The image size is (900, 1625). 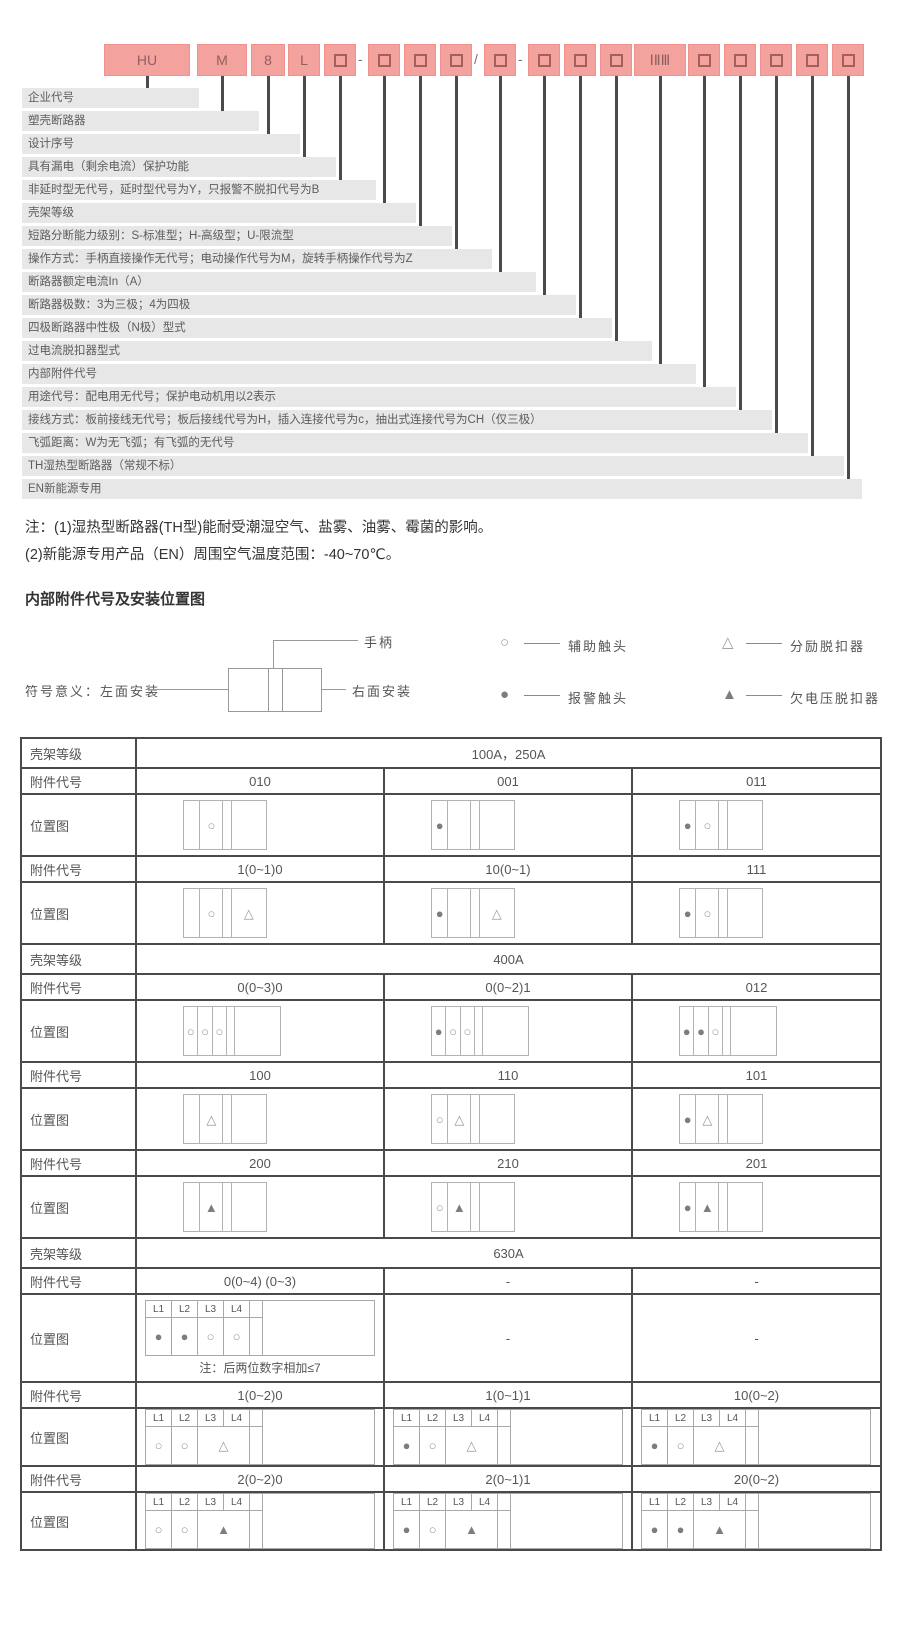 I want to click on accessory-code: 101, so click(x=756, y=1075).